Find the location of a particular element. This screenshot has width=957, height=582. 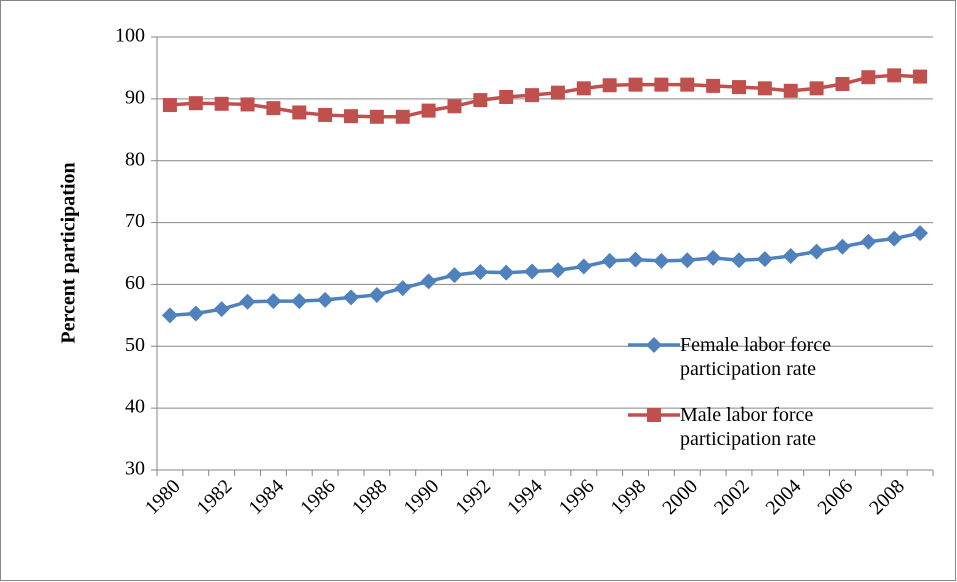

legend-label: Male labor force participation rate is located at coordinates (748, 427).